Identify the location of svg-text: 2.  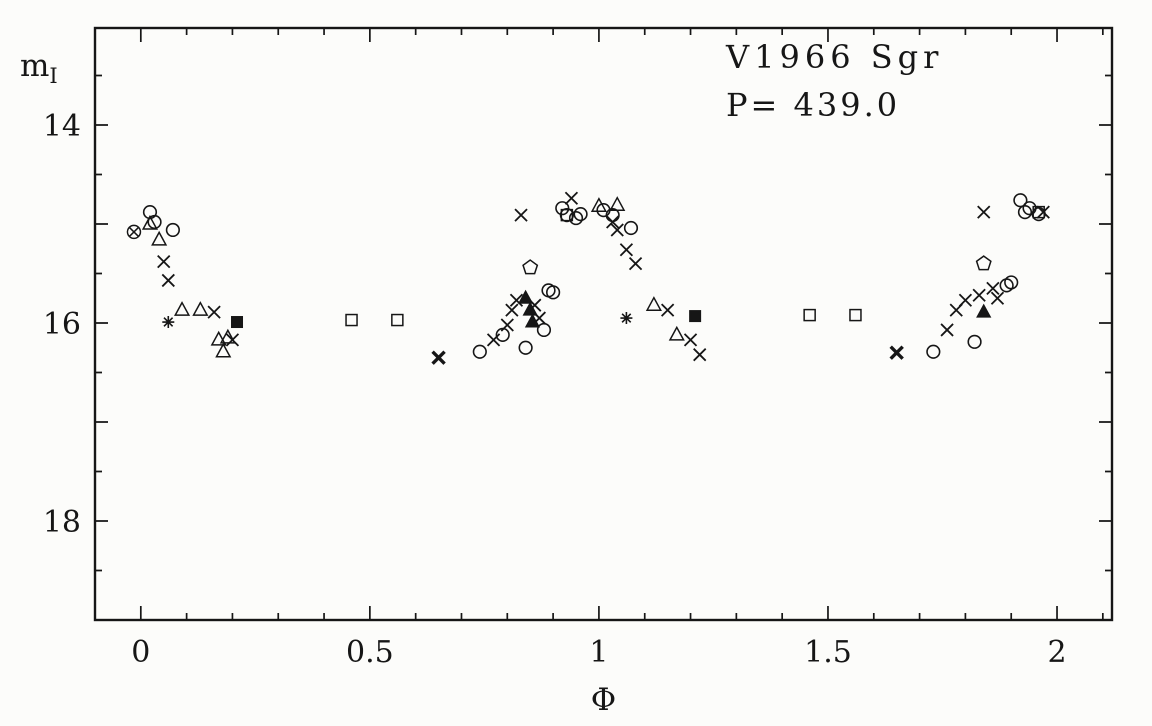
(1056, 652).